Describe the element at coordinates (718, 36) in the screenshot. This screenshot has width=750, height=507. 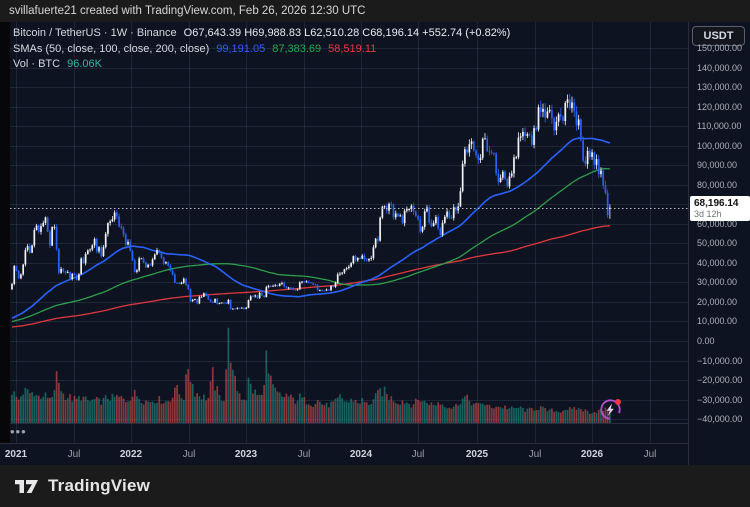
I see `currency-toggle-button: USDT` at that location.